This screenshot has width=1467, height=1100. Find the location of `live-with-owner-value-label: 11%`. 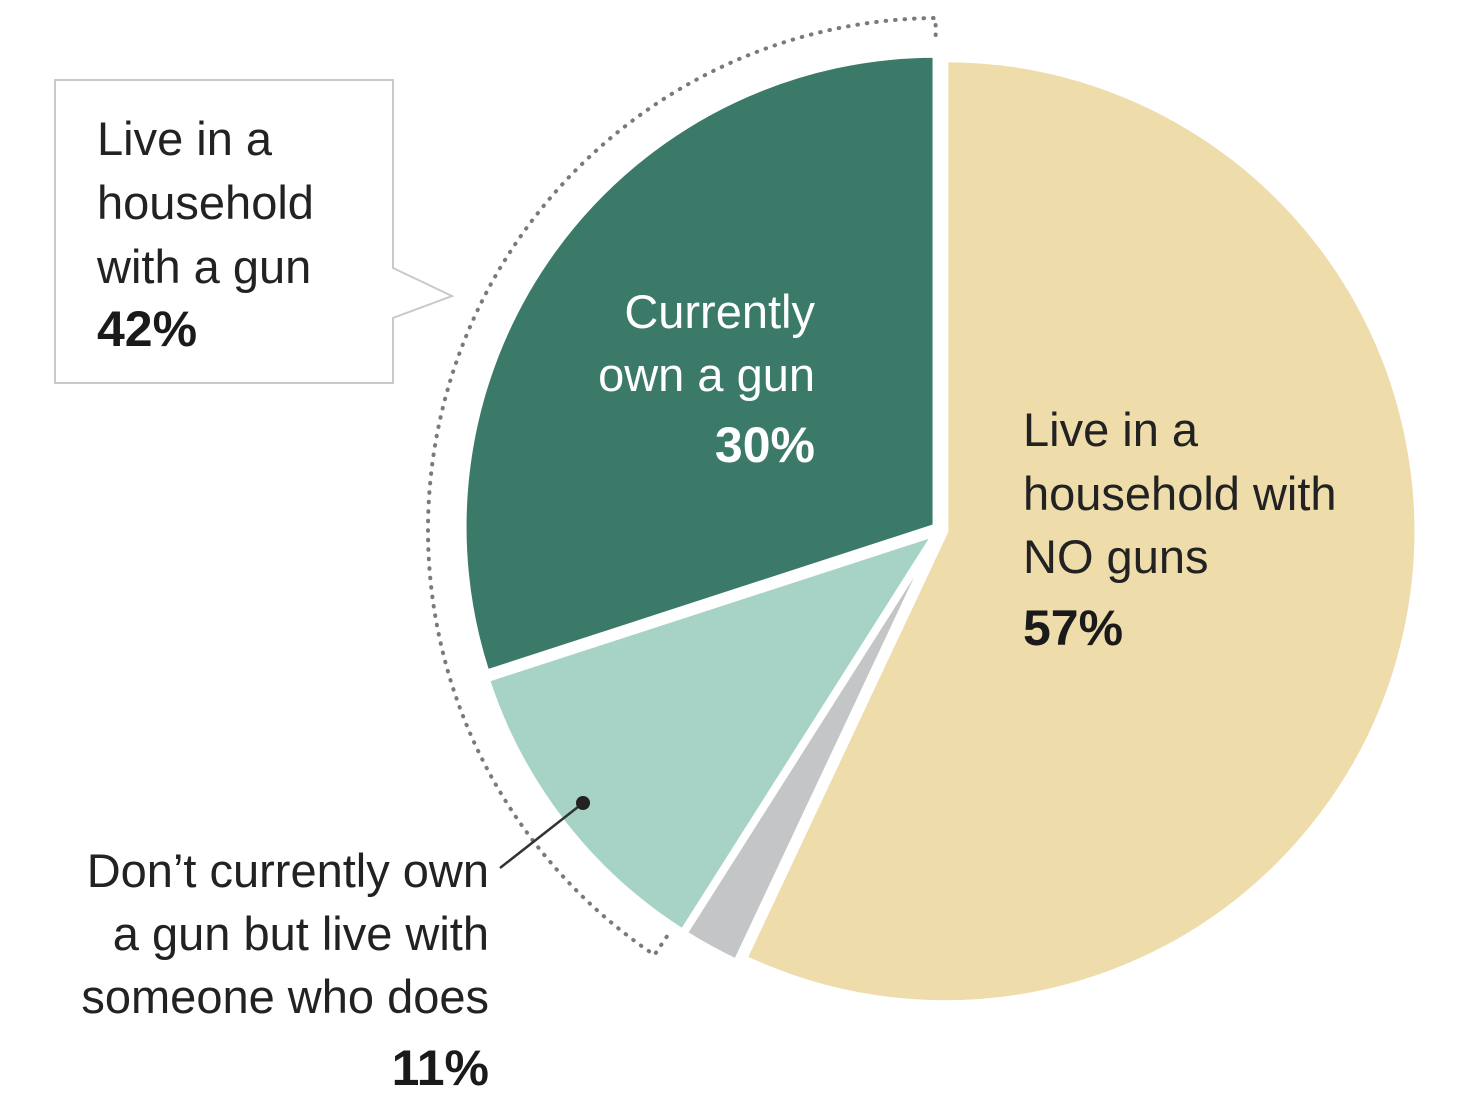

live-with-owner-value-label: 11% is located at coordinates (440, 1068).